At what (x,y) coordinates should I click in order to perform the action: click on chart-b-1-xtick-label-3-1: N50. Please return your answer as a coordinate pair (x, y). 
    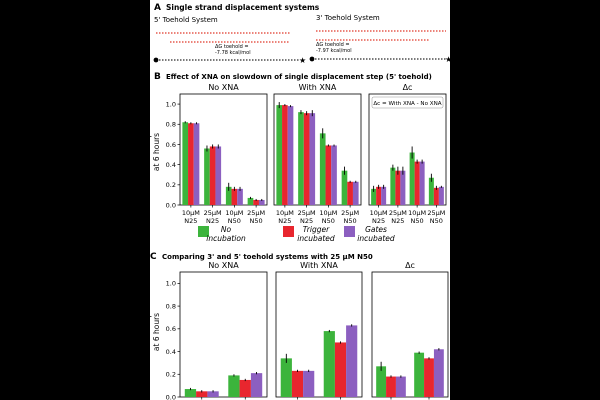
    Looking at the image, I should click on (350, 221).